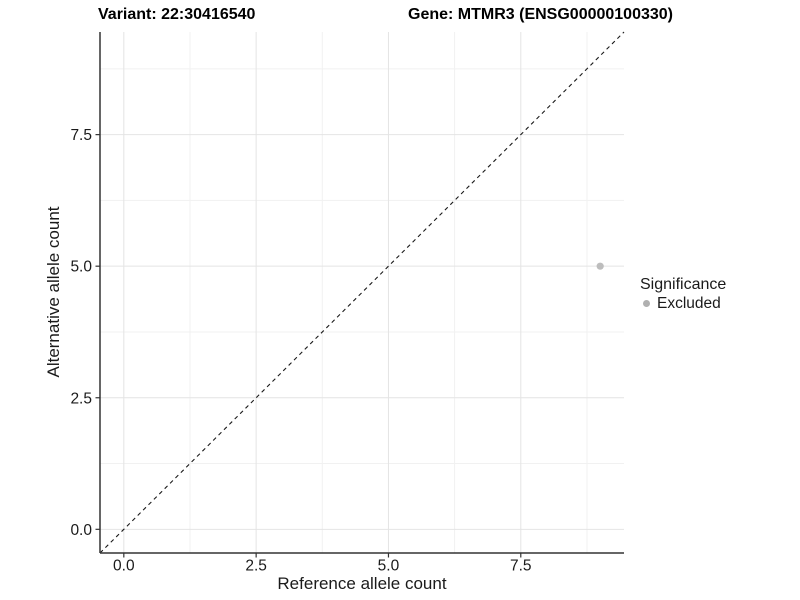  I want to click on x-tick-label: 2.5, so click(256, 566).